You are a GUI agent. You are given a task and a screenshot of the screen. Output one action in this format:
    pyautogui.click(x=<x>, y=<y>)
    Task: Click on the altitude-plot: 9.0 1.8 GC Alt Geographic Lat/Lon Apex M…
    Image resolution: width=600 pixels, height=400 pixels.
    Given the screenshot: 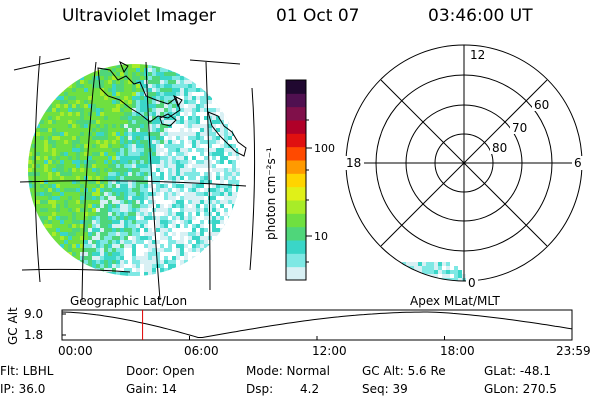 What is the action you would take?
    pyautogui.click(x=289, y=319)
    